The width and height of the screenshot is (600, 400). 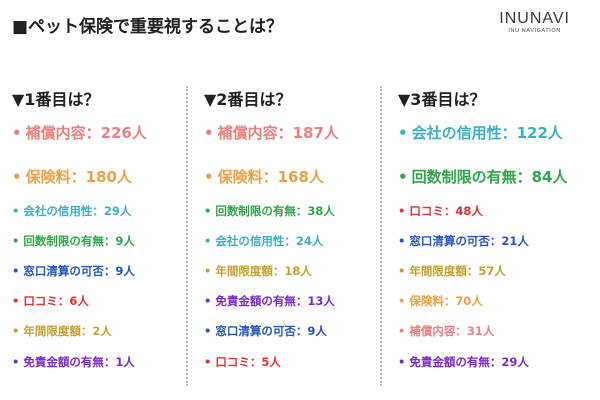 What do you see at coordinates (79, 241) in the screenshot?
I see `list-item-text: 回数制限の有無：9人` at bounding box center [79, 241].